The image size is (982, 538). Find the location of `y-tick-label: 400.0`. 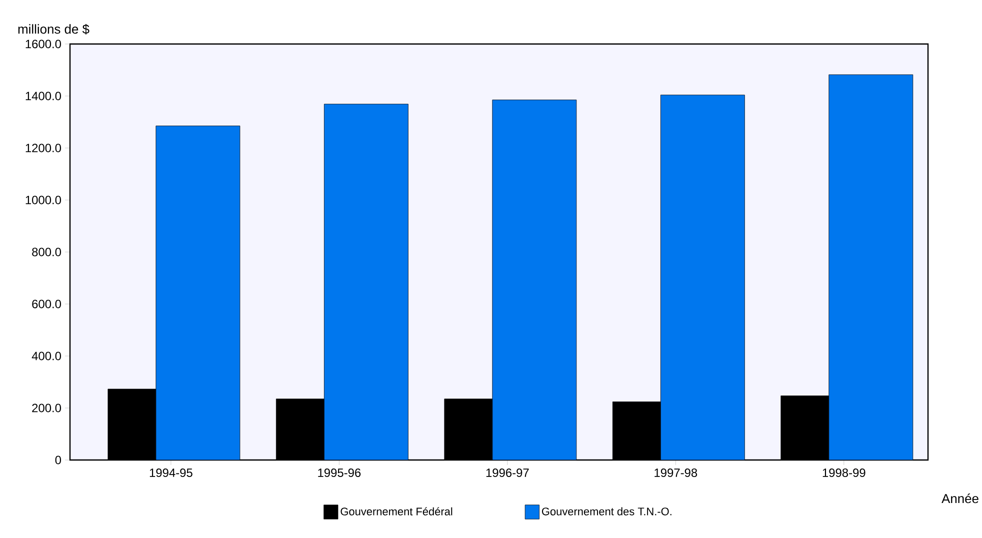

y-tick-label: 400.0 is located at coordinates (47, 356).